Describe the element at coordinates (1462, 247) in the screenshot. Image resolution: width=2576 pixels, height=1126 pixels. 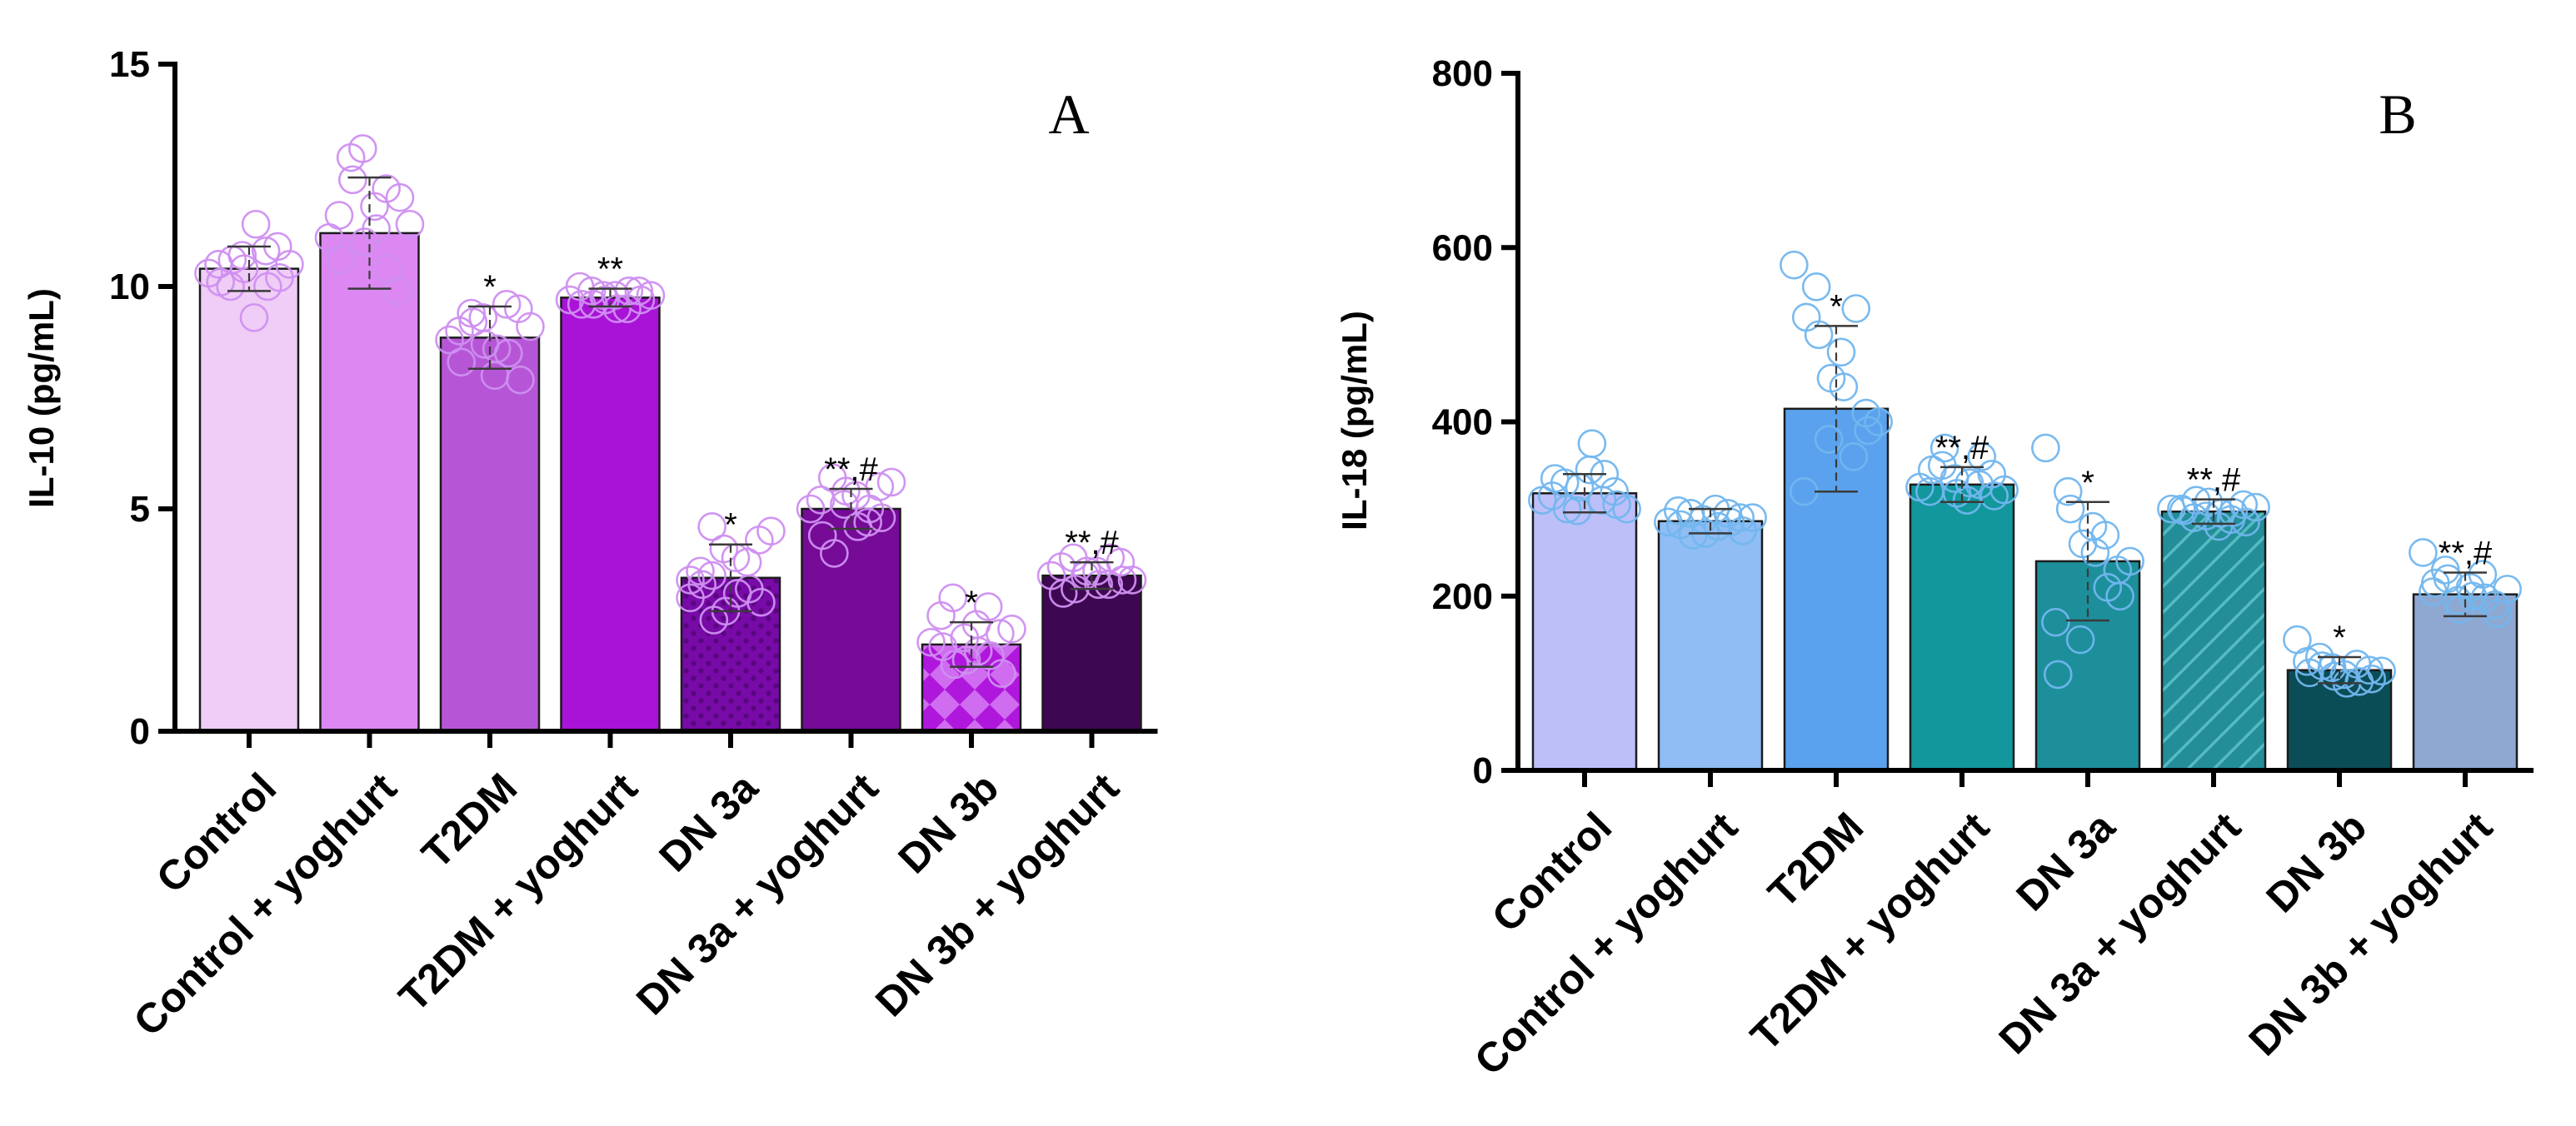
I see `y-tick-label: 600` at that location.